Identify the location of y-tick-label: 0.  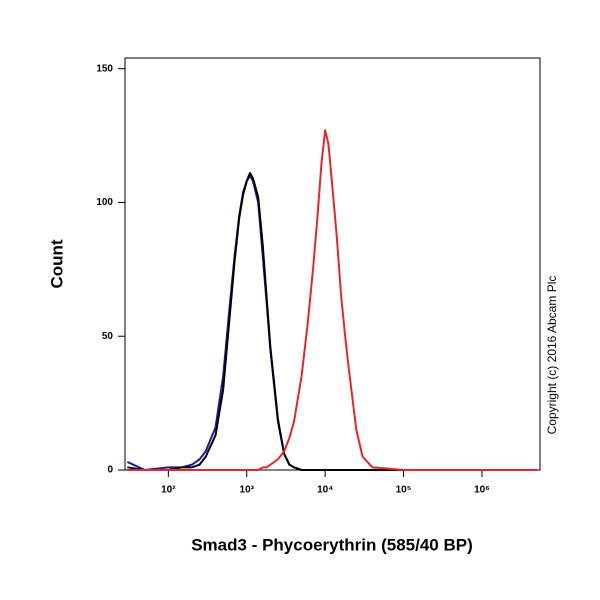
(110, 470).